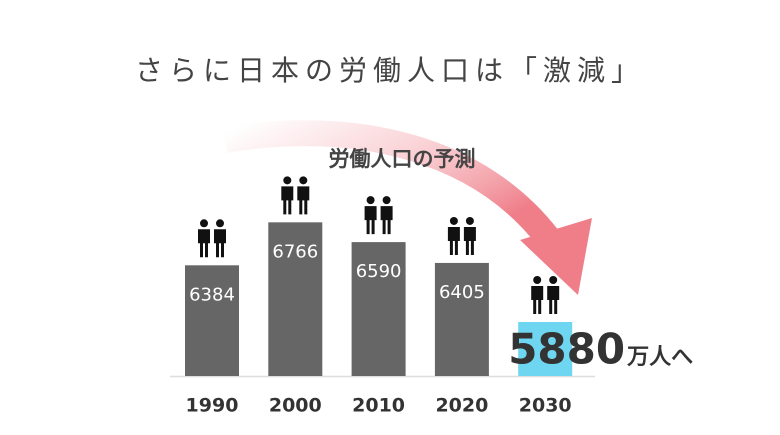 The width and height of the screenshot is (780, 435). What do you see at coordinates (295, 406) in the screenshot?
I see `x-tick-label: 2000` at bounding box center [295, 406].